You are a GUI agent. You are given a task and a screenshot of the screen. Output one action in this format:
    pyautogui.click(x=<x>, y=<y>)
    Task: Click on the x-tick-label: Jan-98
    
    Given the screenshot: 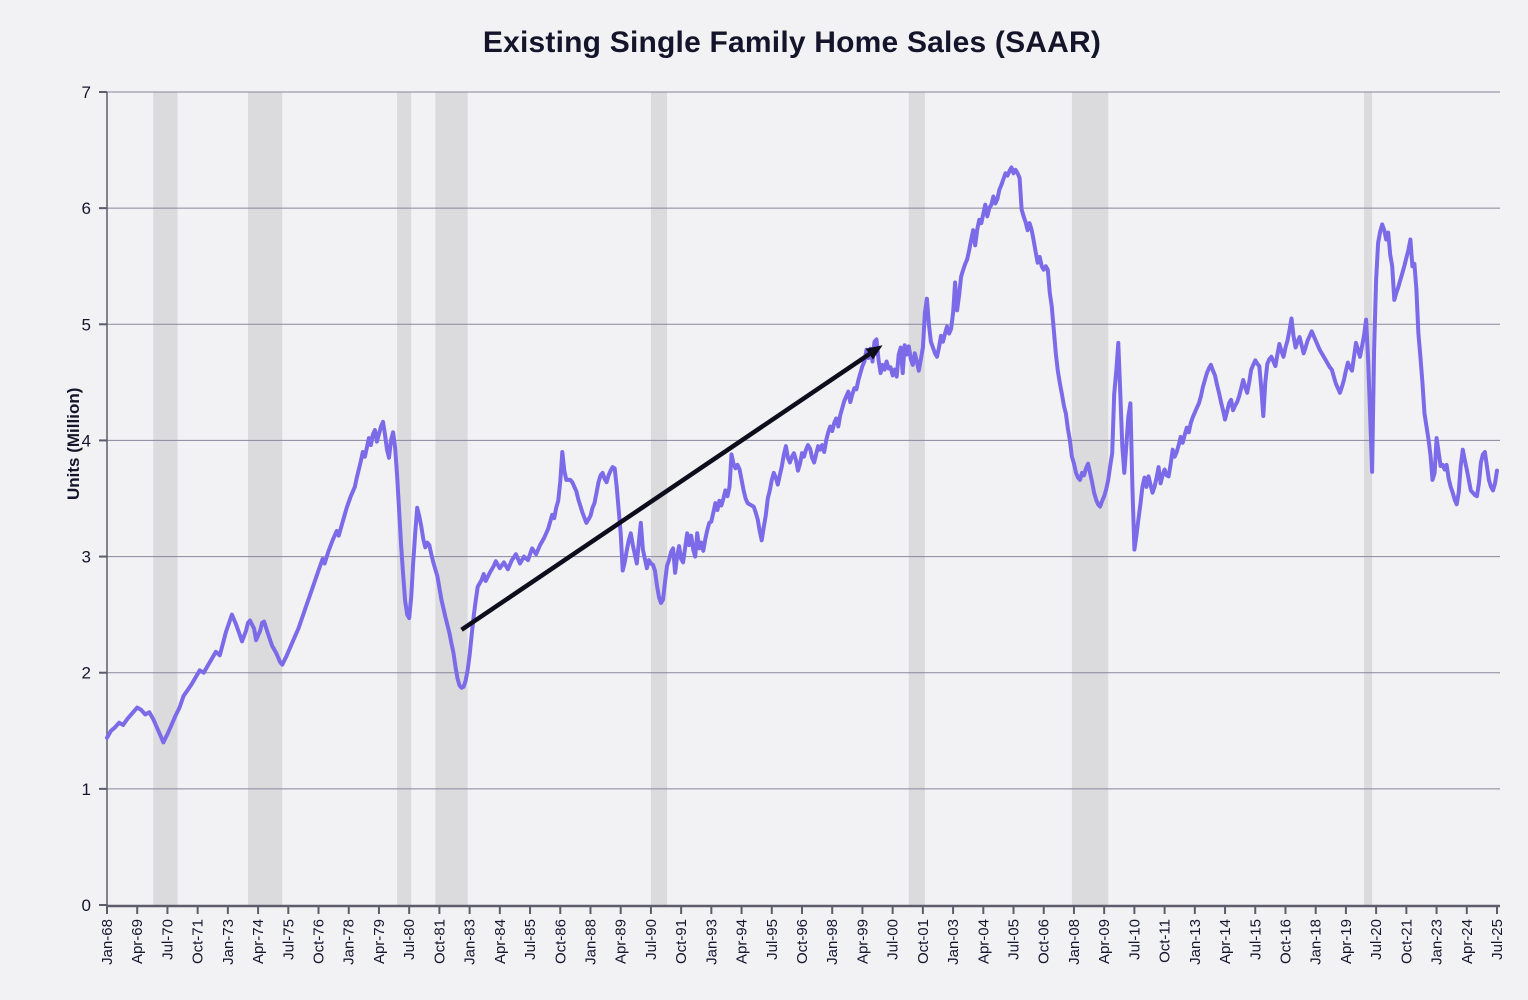 What is the action you would take?
    pyautogui.click(x=832, y=942)
    